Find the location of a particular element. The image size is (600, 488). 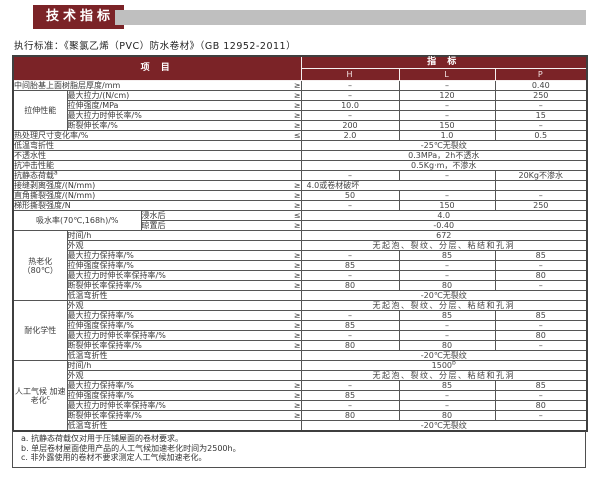

item-label: ≥ 拉伸强度/MPa is located at coordinates (184, 105).